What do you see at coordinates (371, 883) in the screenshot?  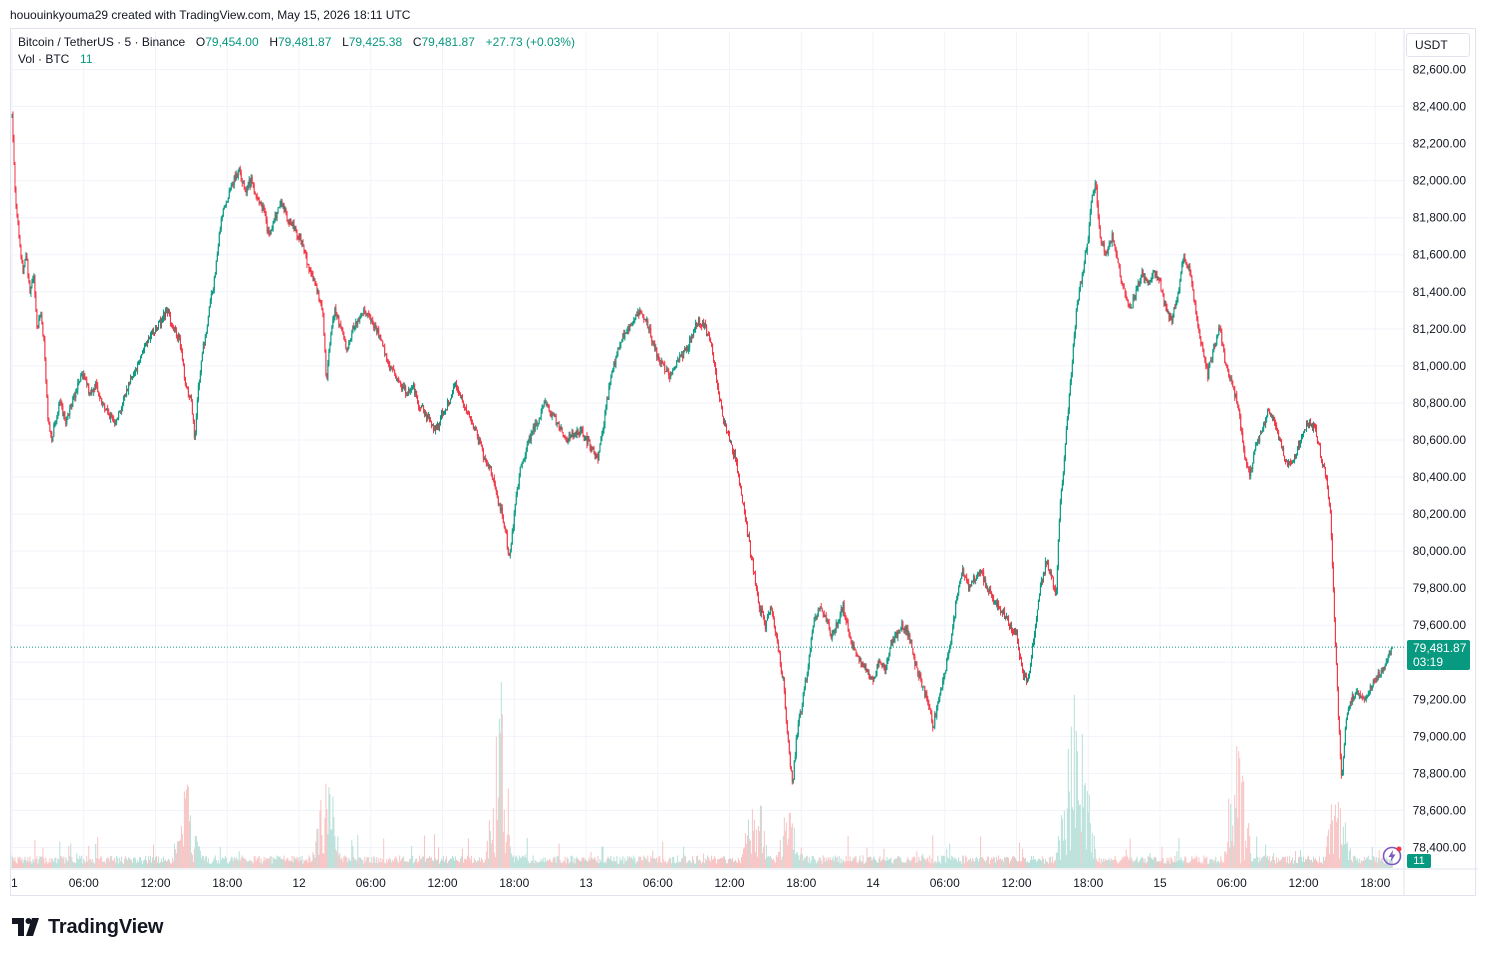 I see `x-tick-label: 06:00` at bounding box center [371, 883].